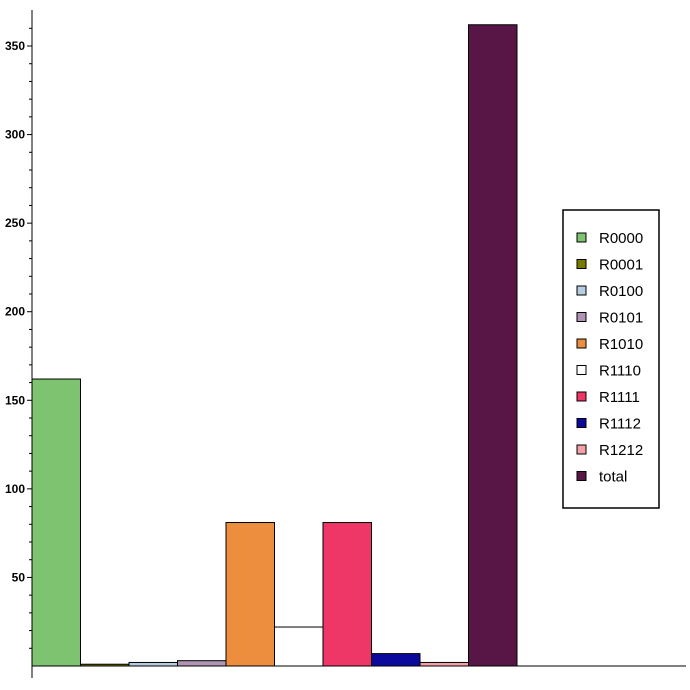 This screenshot has height=690, width=690. What do you see at coordinates (581, 317) in the screenshot?
I see `legend-swatch-r0101` at bounding box center [581, 317].